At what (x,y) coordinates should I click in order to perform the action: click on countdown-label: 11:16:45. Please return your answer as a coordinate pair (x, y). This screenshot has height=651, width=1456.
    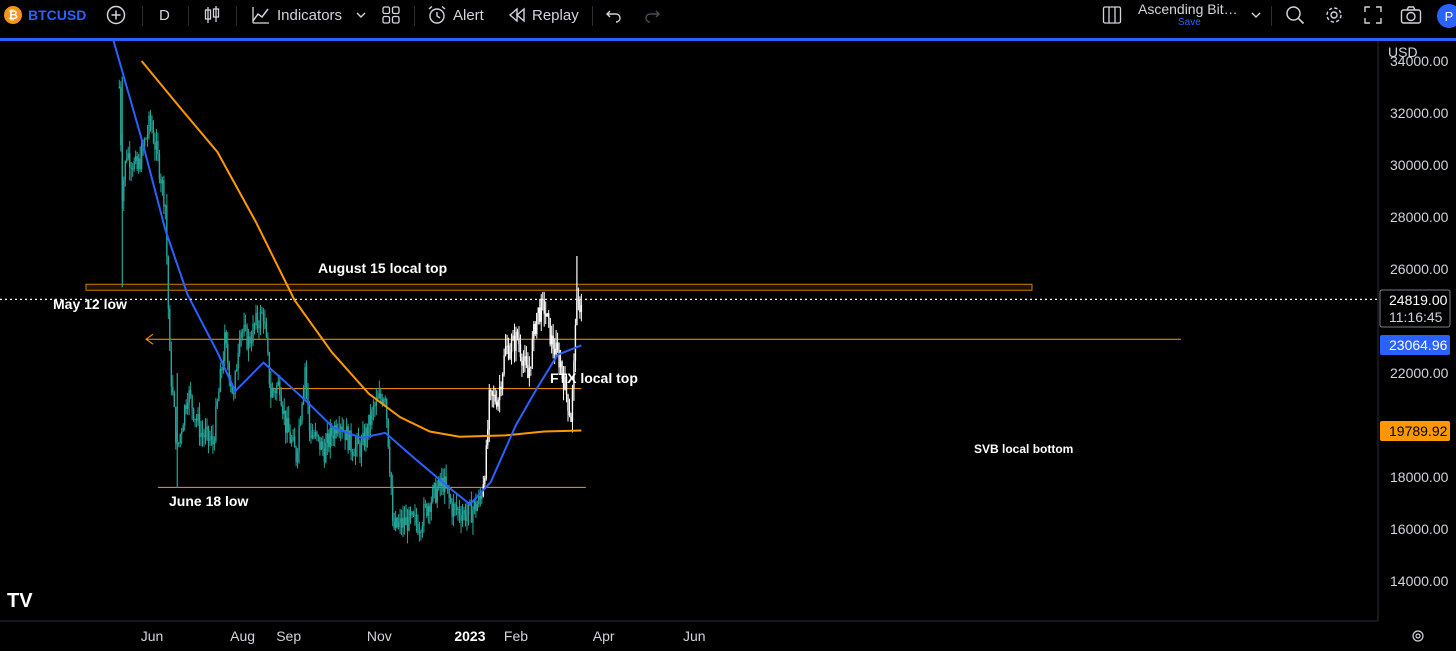
    Looking at the image, I should click on (1416, 317).